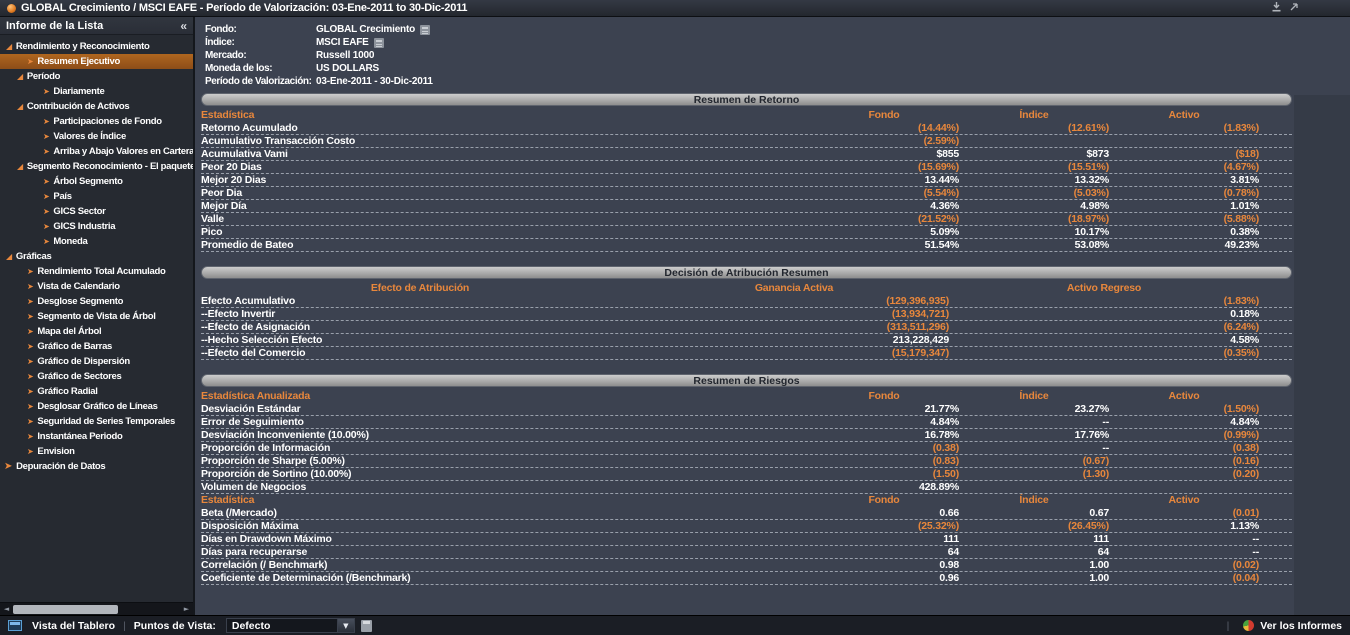 This screenshot has width=1350, height=635. I want to click on scroll-right-icon: ►, so click(186, 608).